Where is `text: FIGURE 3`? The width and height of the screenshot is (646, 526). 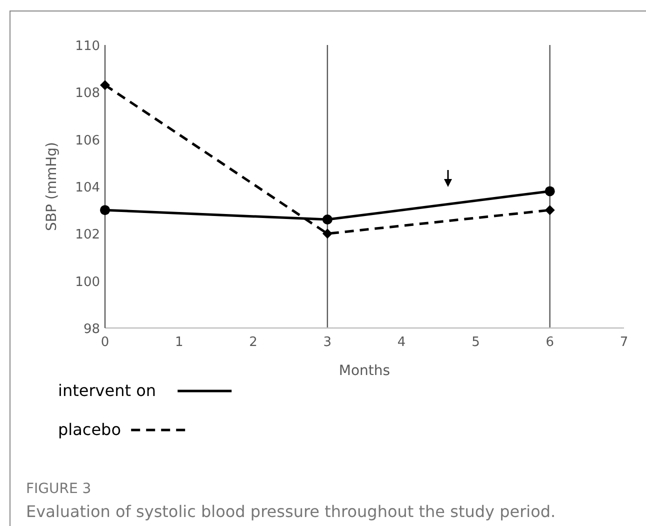 text: FIGURE 3 is located at coordinates (59, 489).